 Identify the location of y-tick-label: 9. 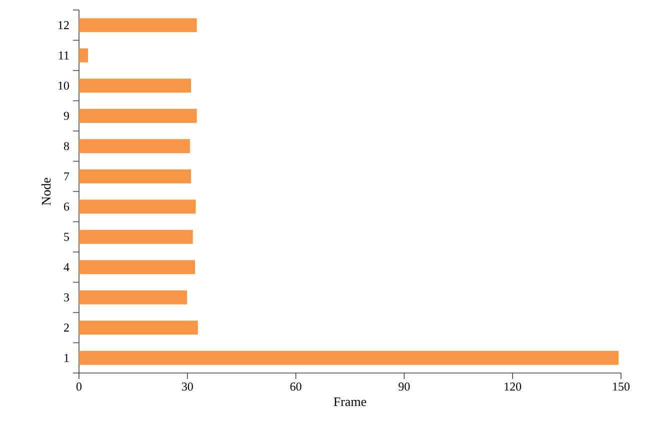
(66, 116).